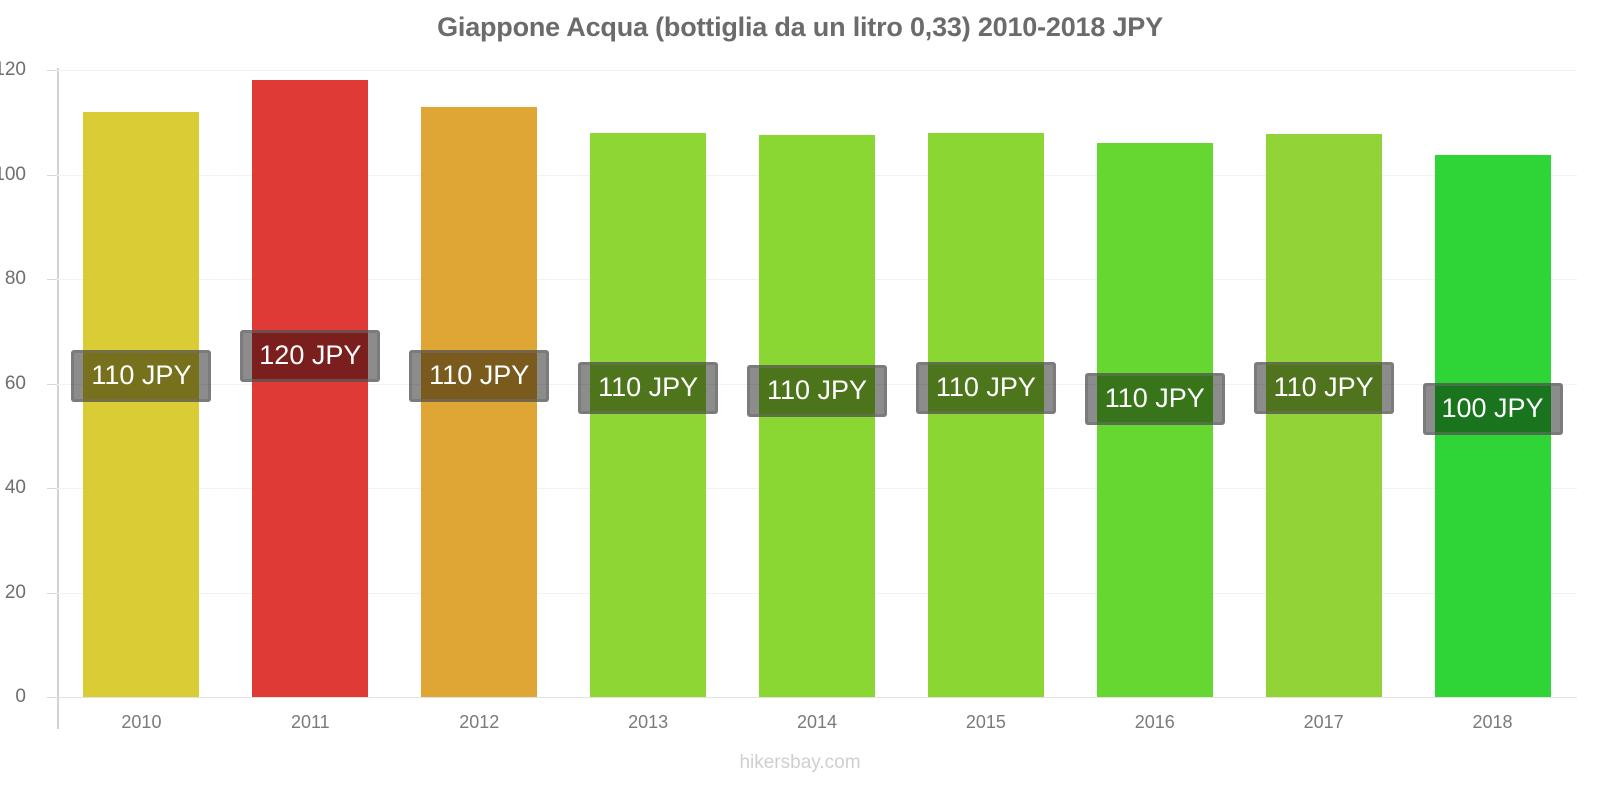 The width and height of the screenshot is (1600, 800). What do you see at coordinates (15, 487) in the screenshot?
I see `y-axis-tick-label: 40` at bounding box center [15, 487].